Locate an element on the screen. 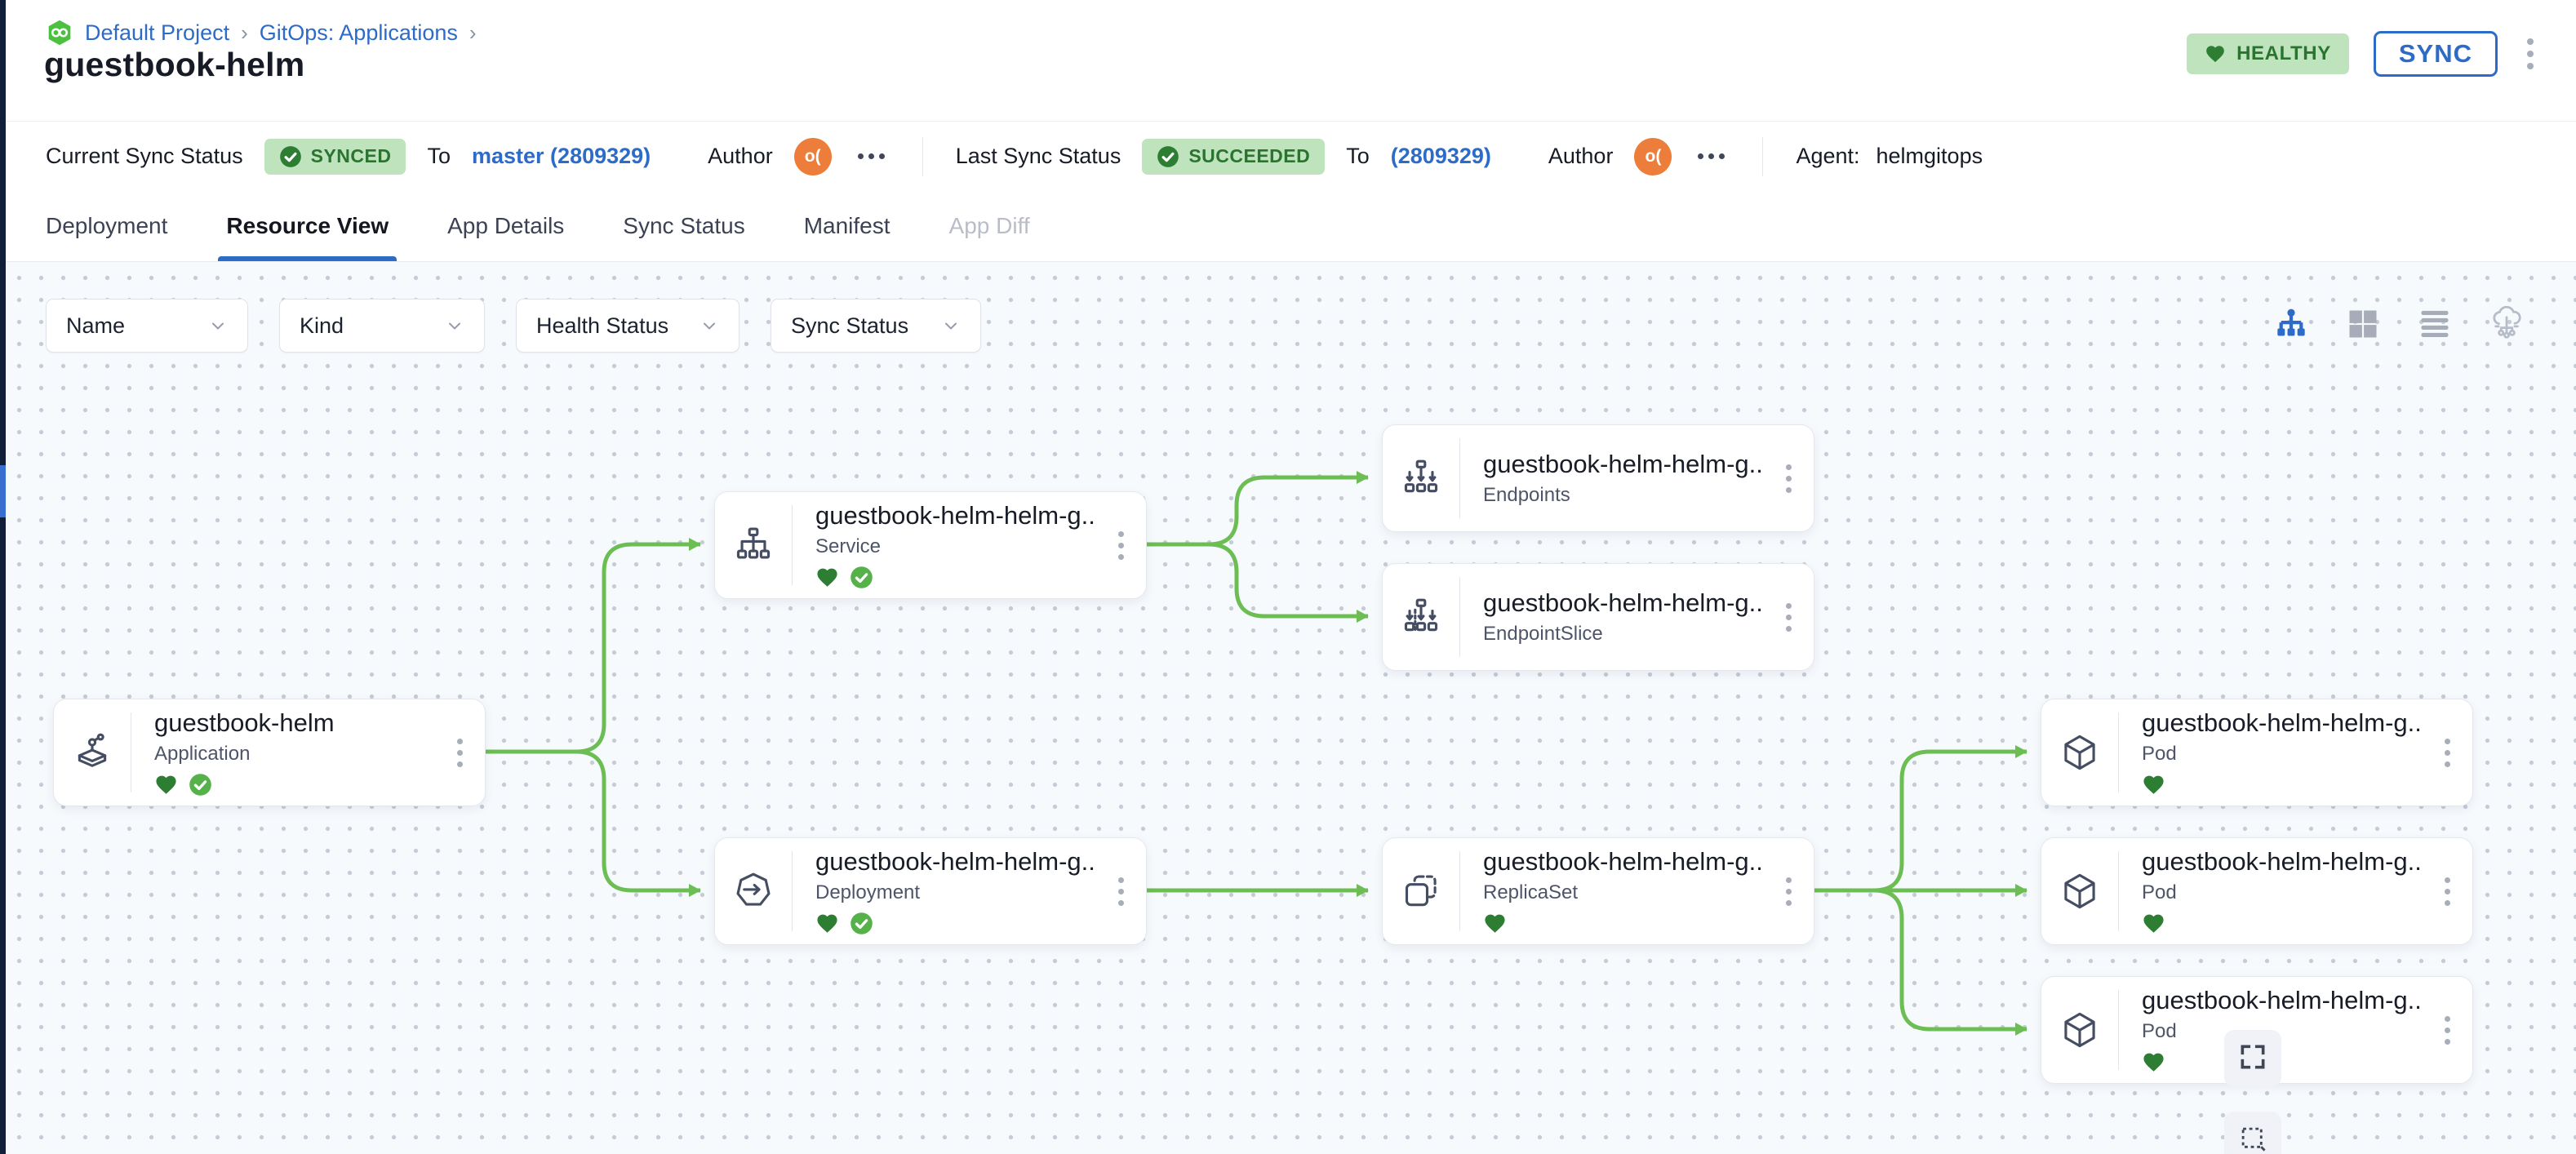  grid-view-icon is located at coordinates (2363, 324).